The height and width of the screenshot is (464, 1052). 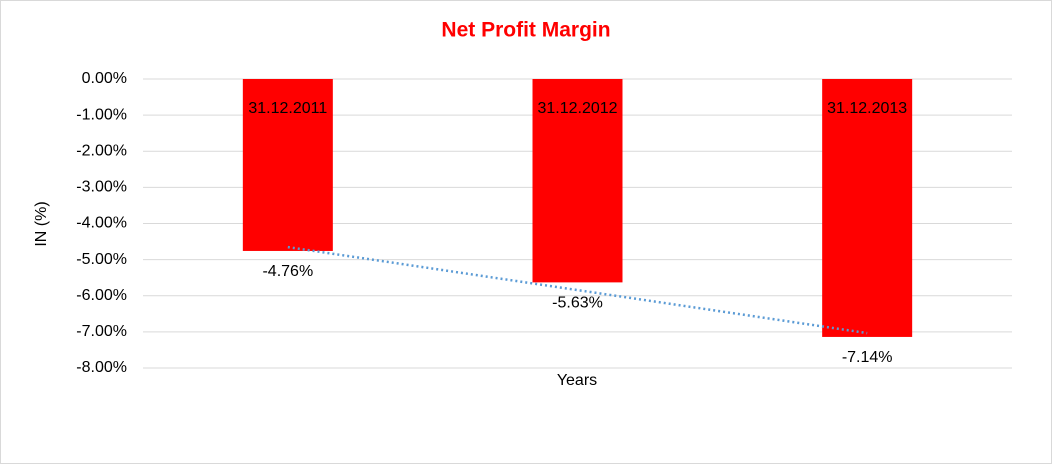 I want to click on y-tick-label: 0.00%, so click(x=104, y=78).